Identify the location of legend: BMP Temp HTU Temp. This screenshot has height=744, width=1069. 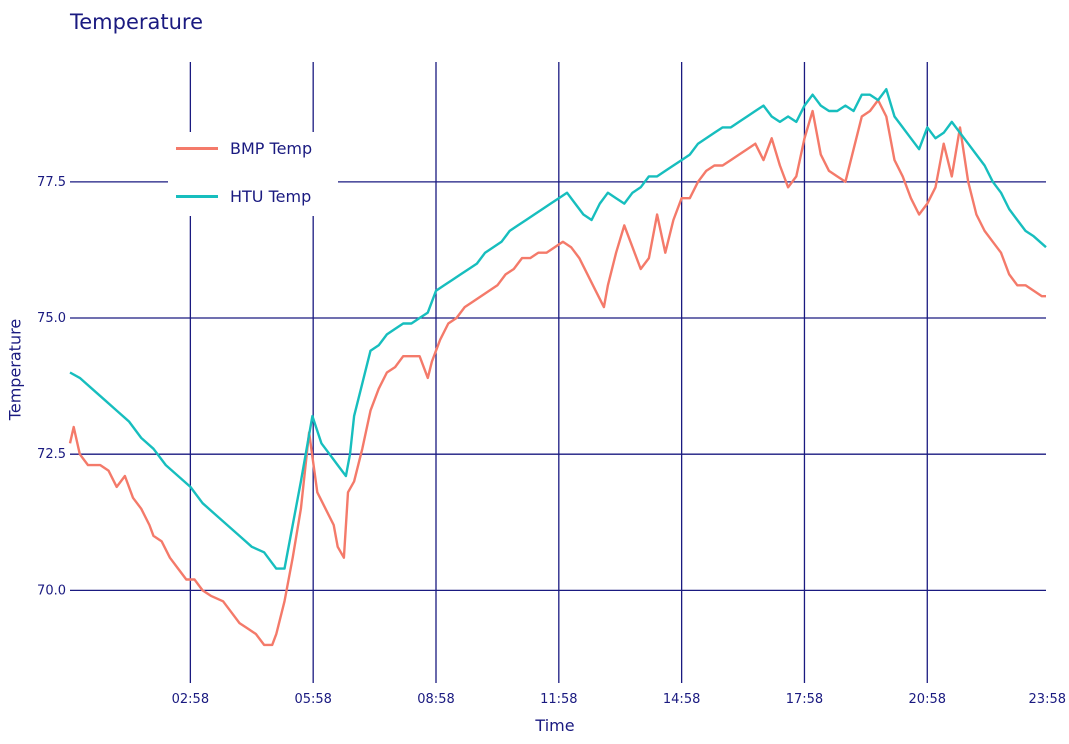
(253, 174).